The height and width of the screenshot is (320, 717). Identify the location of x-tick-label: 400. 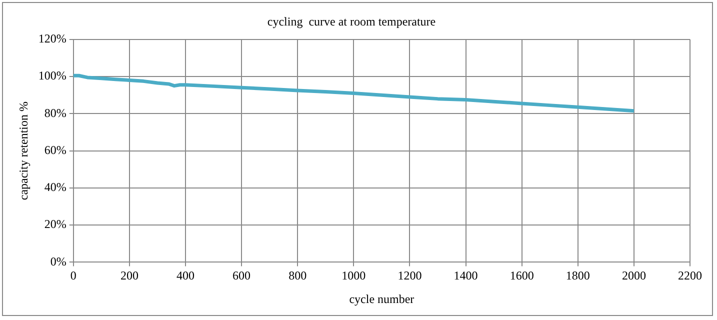
(185, 275).